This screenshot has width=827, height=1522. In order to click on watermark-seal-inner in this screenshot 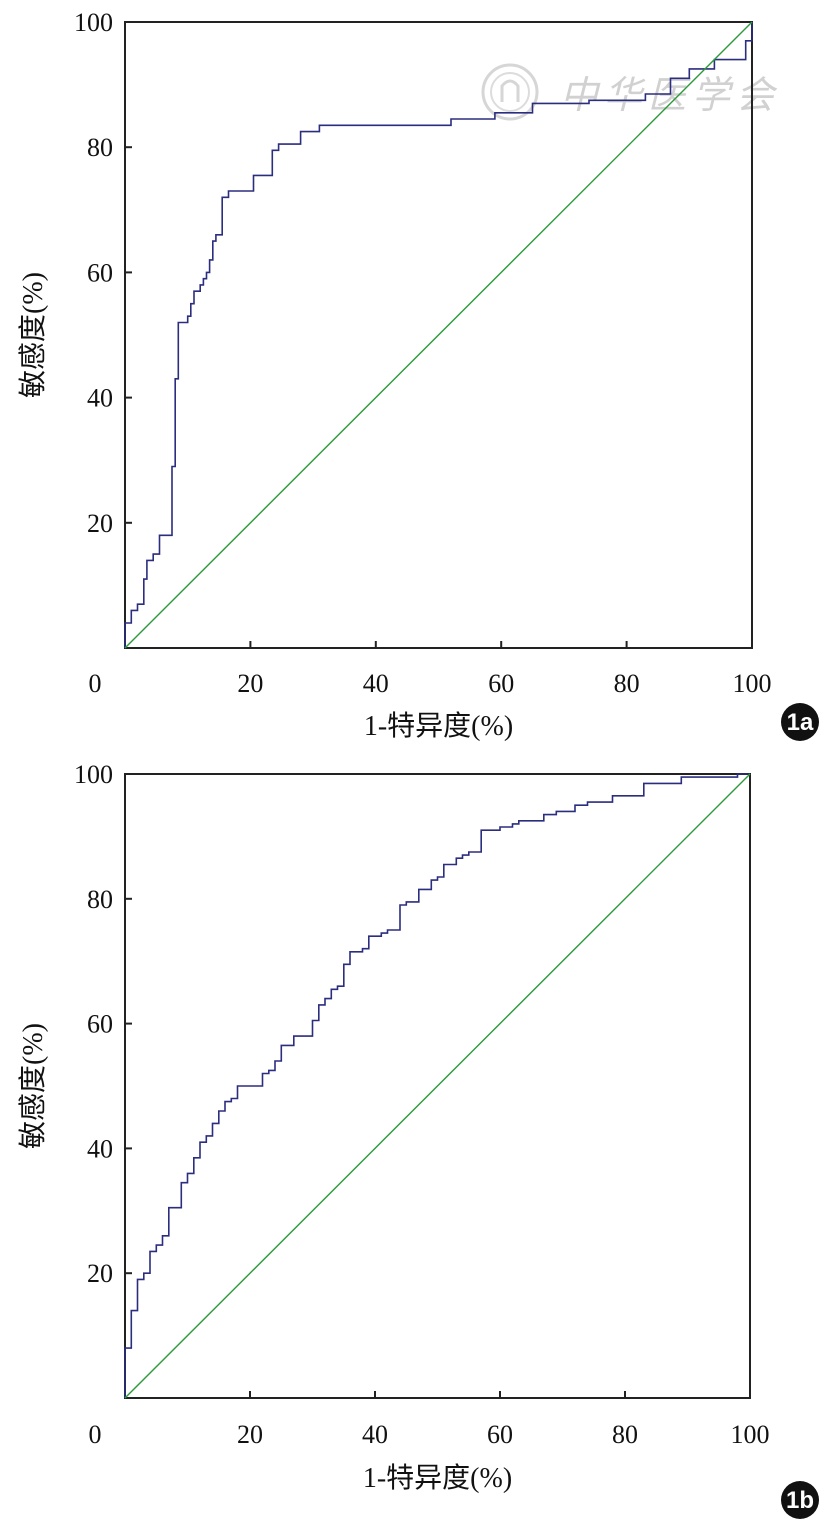, I will do `click(510, 92)`.